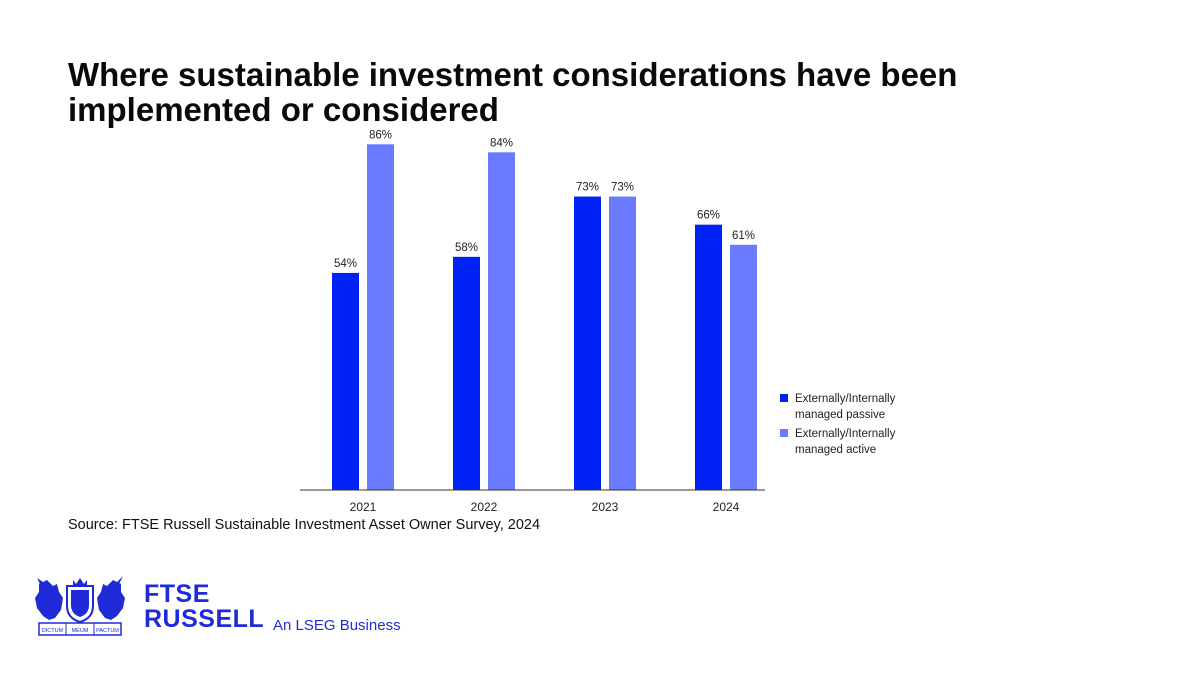 Image resolution: width=1200 pixels, height=675 pixels. I want to click on data-label-active-2021: 86%, so click(380, 135).